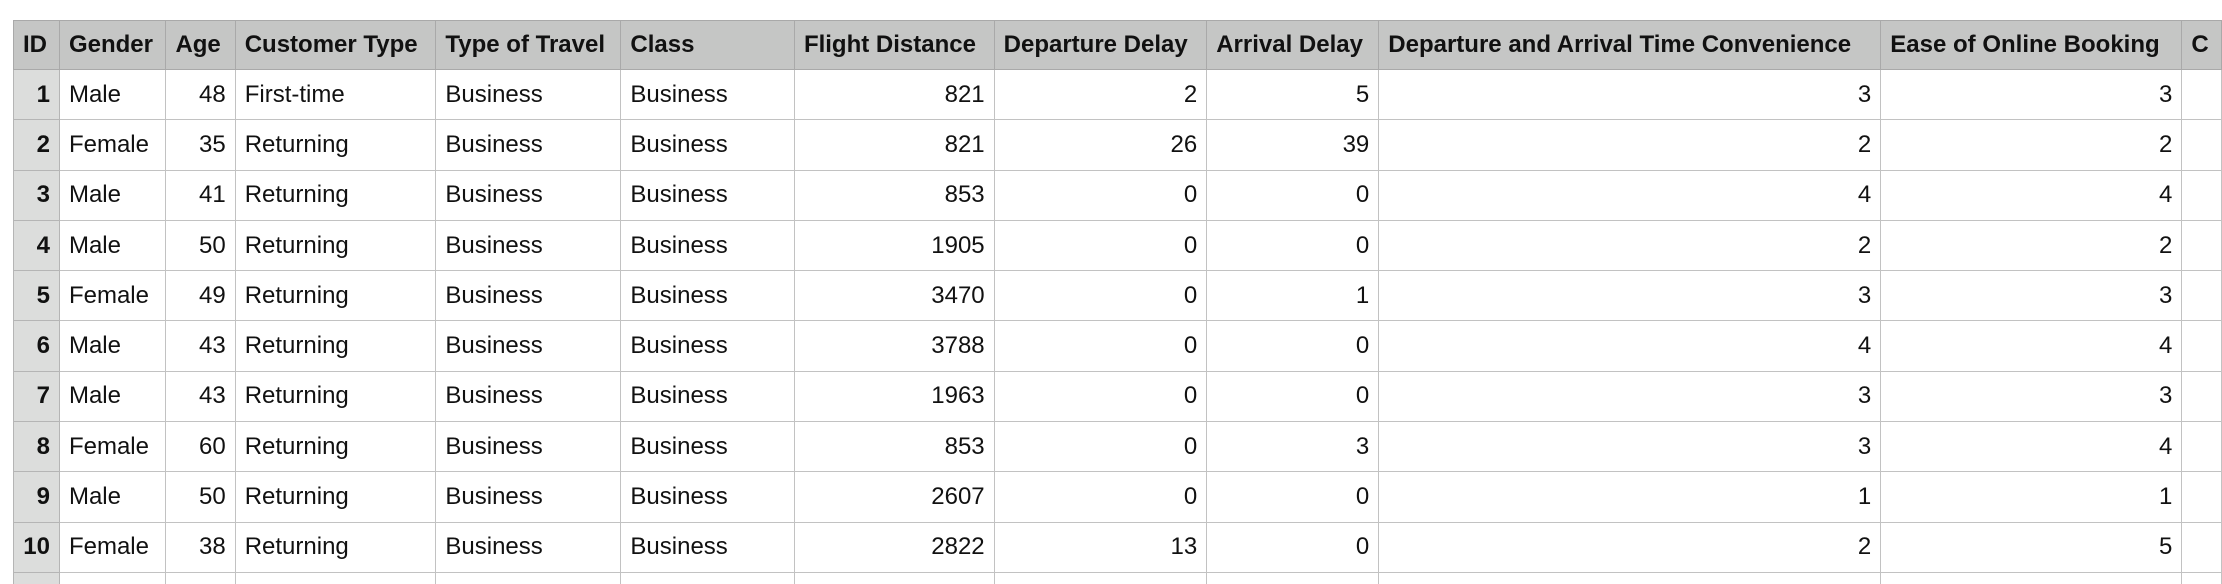  What do you see at coordinates (894, 547) in the screenshot?
I see `flight-distance-cell: 2822` at bounding box center [894, 547].